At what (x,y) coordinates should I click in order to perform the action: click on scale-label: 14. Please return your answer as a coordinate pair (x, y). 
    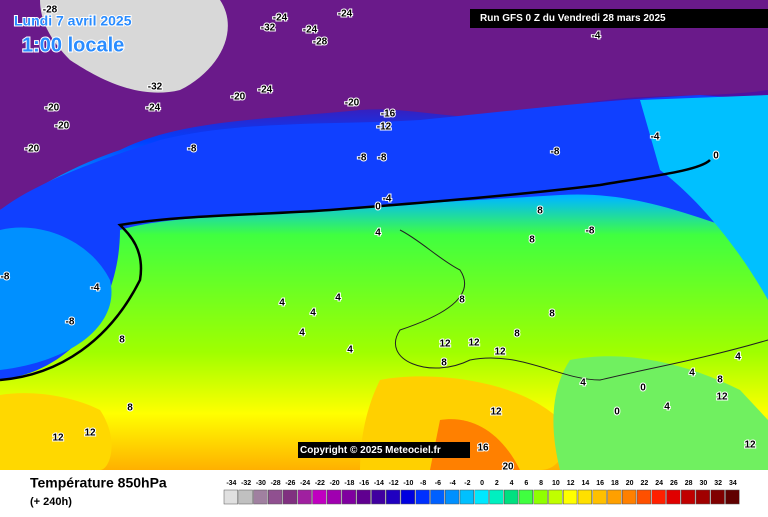
    Looking at the image, I should click on (585, 483).